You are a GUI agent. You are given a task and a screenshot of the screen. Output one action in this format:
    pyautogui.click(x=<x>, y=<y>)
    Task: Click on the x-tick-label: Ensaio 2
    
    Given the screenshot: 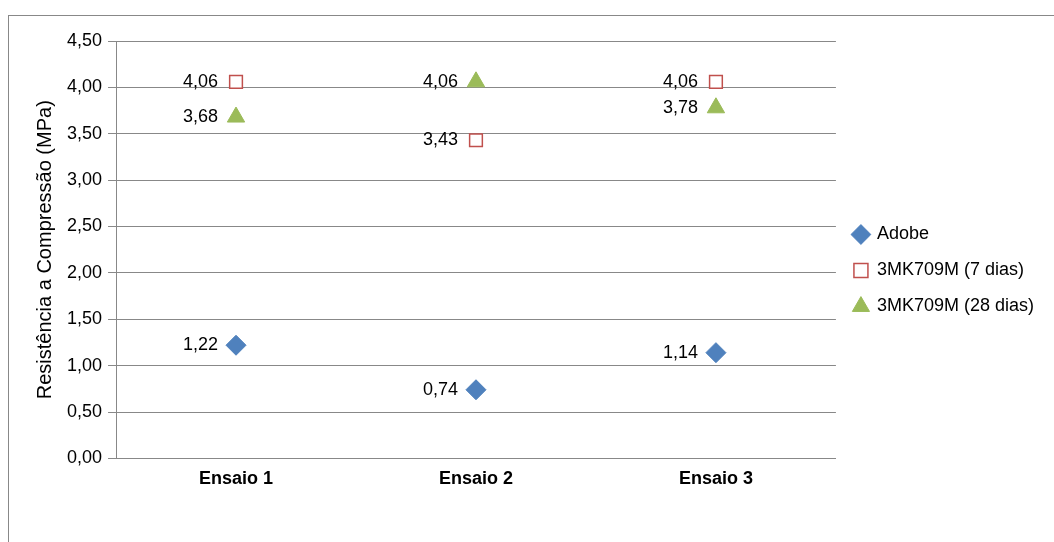 What is the action you would take?
    pyautogui.click(x=475, y=478)
    